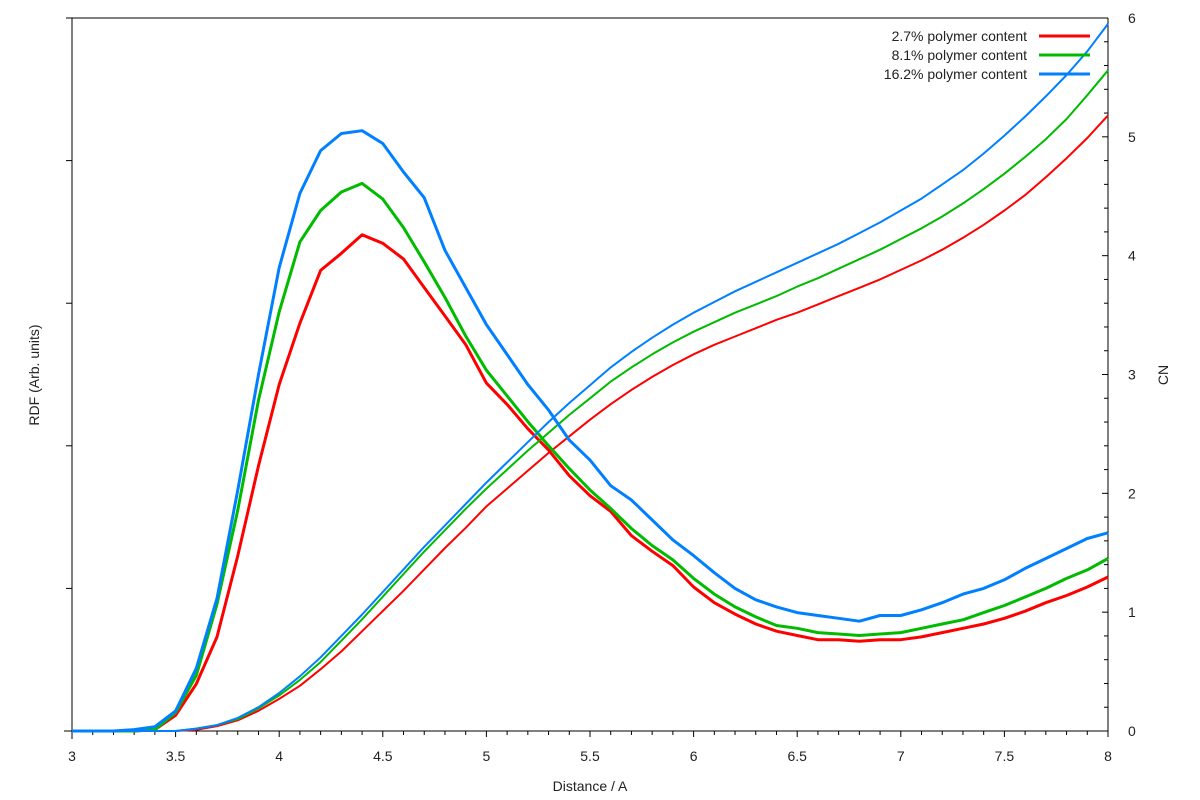 The image size is (1200, 800). I want to click on x-tick-label: 7.5, so click(1005, 756).